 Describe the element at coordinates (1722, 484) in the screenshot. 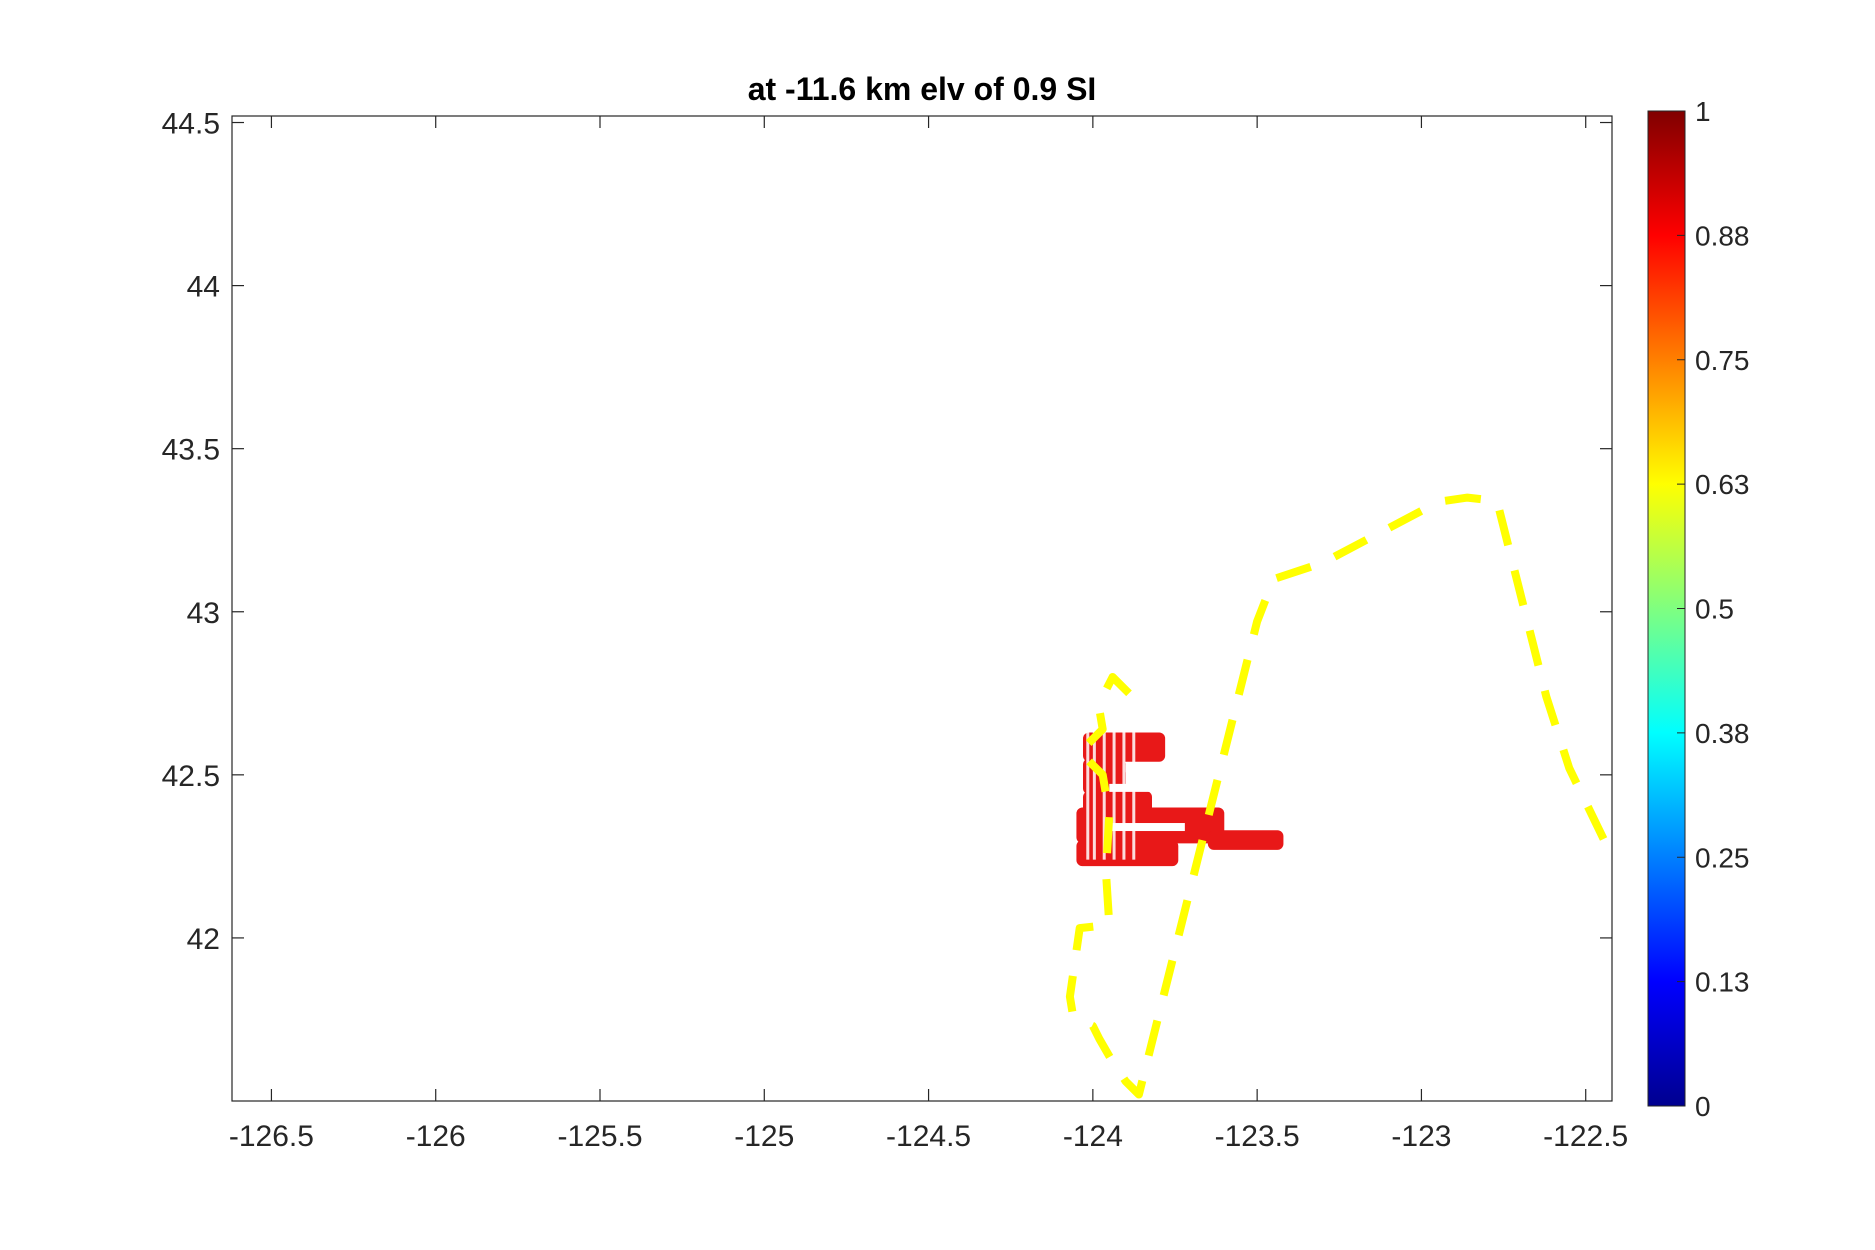

I see `colorbar-tick-label: 0.63` at that location.